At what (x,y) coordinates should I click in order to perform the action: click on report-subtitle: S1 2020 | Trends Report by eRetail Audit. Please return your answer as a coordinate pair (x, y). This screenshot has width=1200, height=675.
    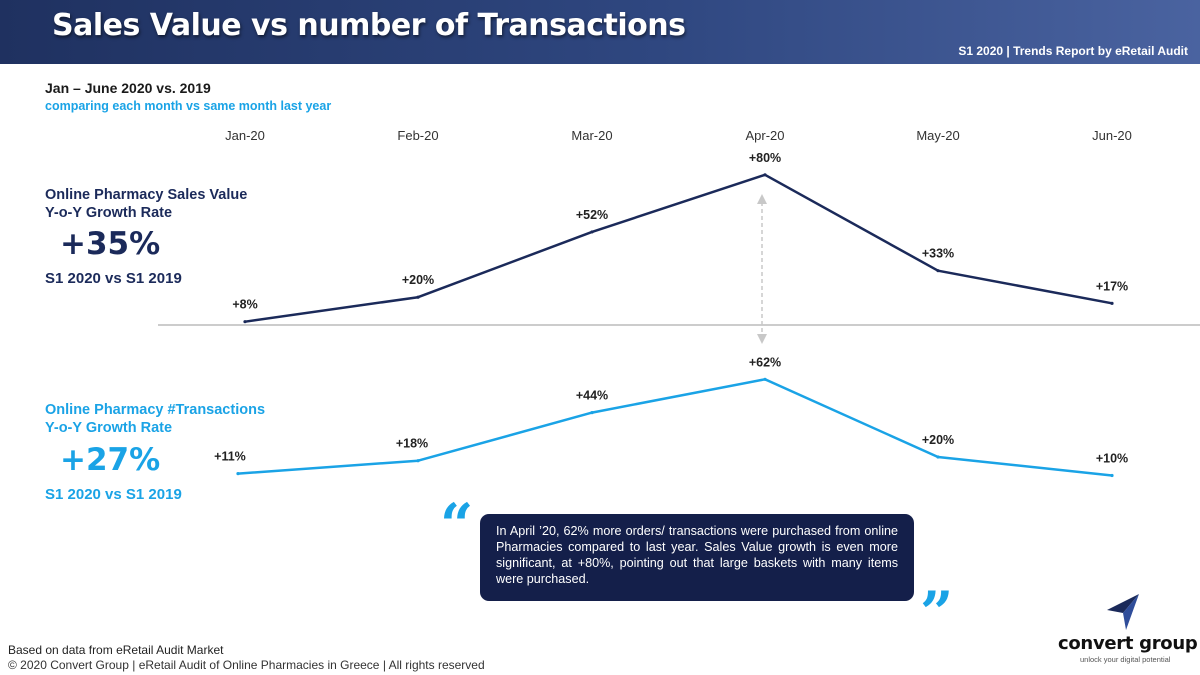
    Looking at the image, I should click on (1073, 51).